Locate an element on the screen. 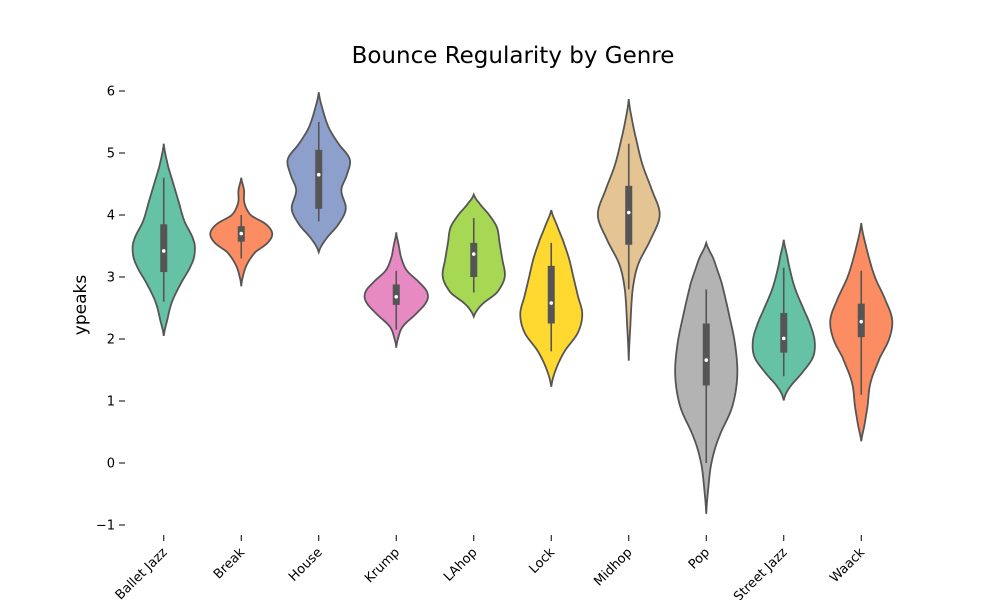  y-tick-label: 1 is located at coordinates (111, 402).